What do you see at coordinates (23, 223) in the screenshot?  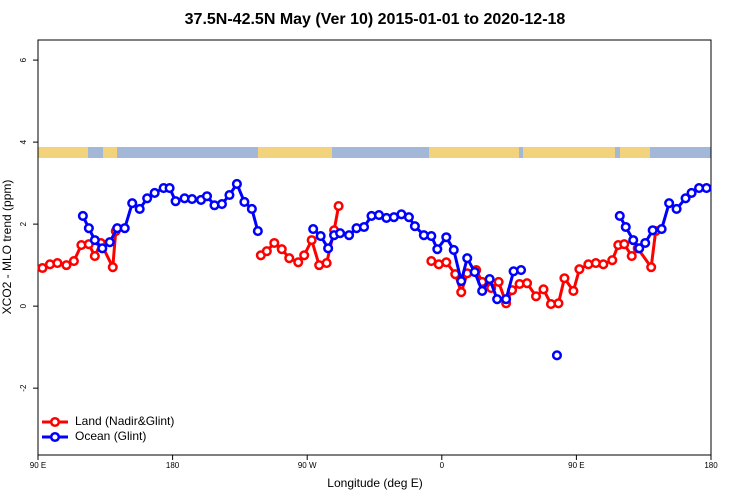 I see `y-tick-label: 2` at bounding box center [23, 223].